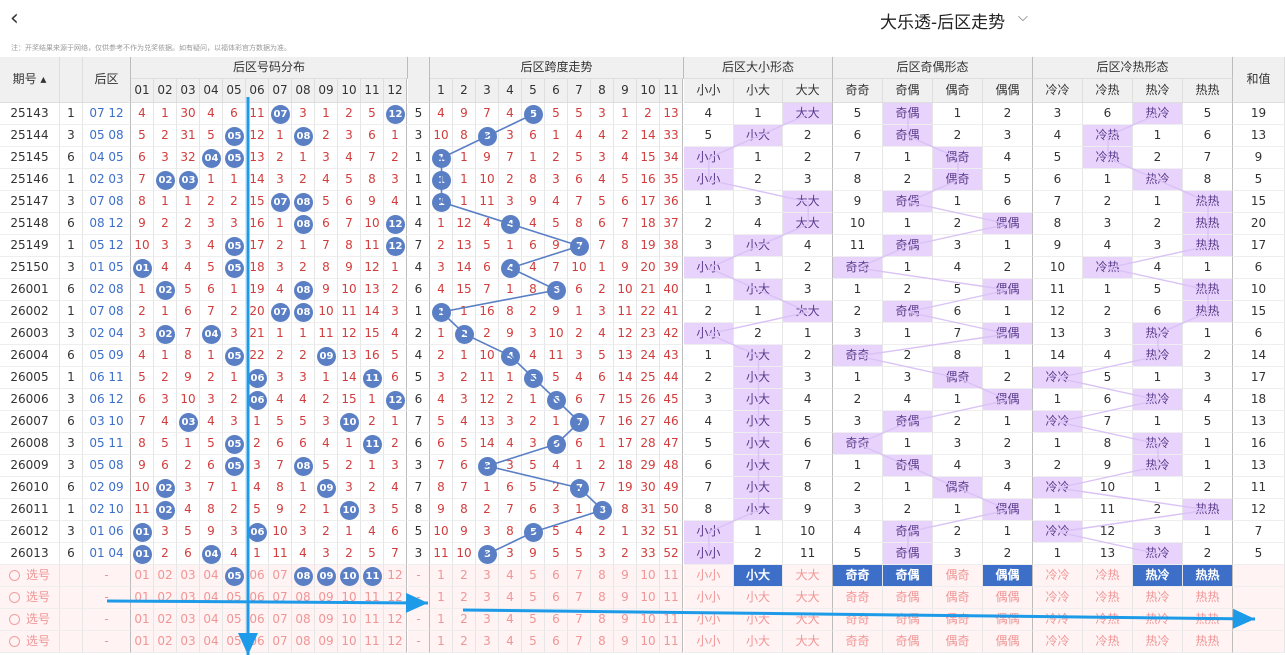 The height and width of the screenshot is (655, 1285). What do you see at coordinates (14, 18) in the screenshot?
I see `back-arrow-icon: ‹` at bounding box center [14, 18].